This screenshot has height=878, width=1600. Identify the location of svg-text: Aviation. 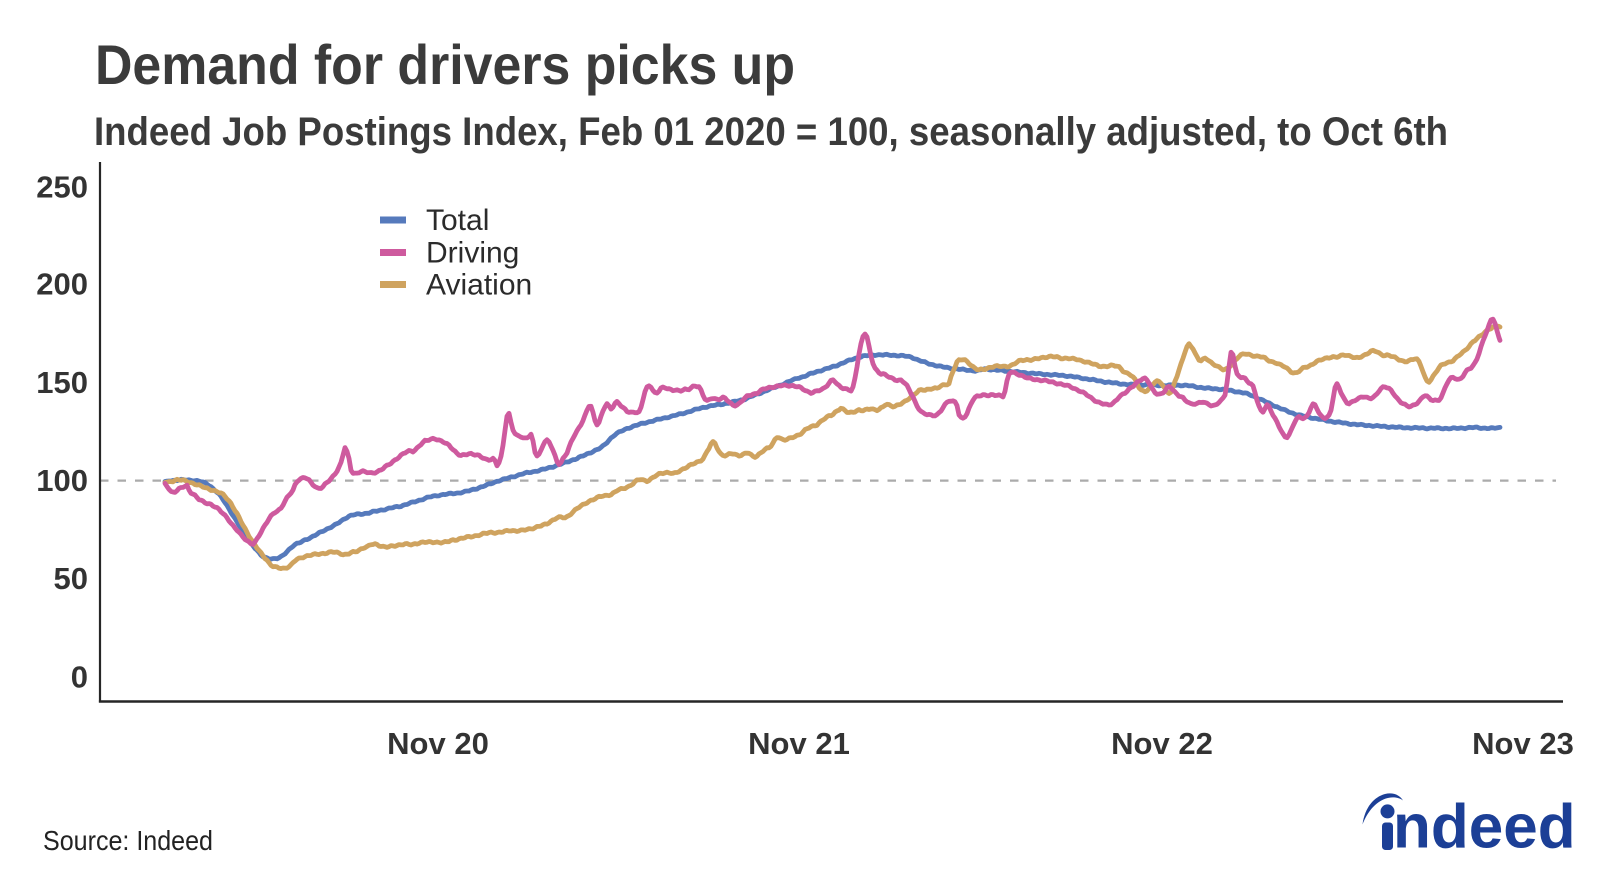
(479, 285).